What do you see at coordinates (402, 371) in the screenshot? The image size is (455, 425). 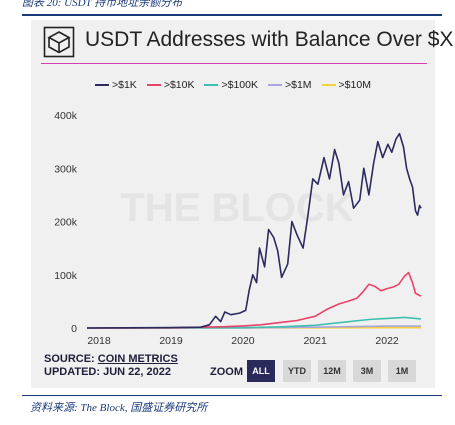 I see `zoom-button-1m: 1M` at bounding box center [402, 371].